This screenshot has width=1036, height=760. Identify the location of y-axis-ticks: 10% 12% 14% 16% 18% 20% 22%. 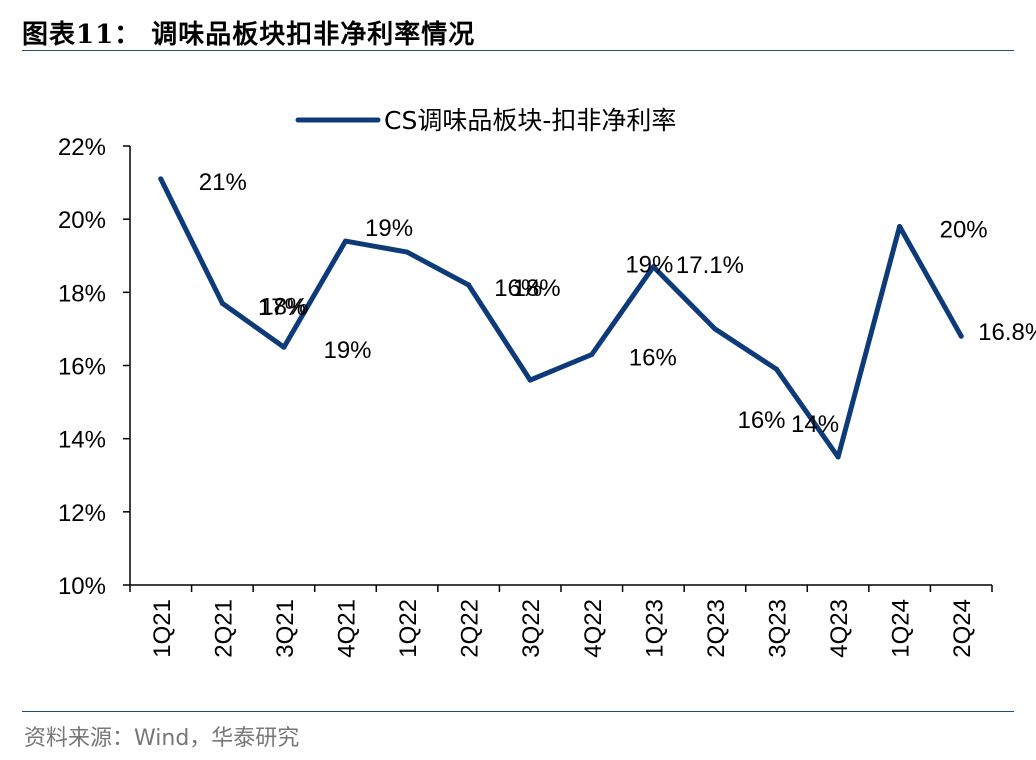
(94, 367).